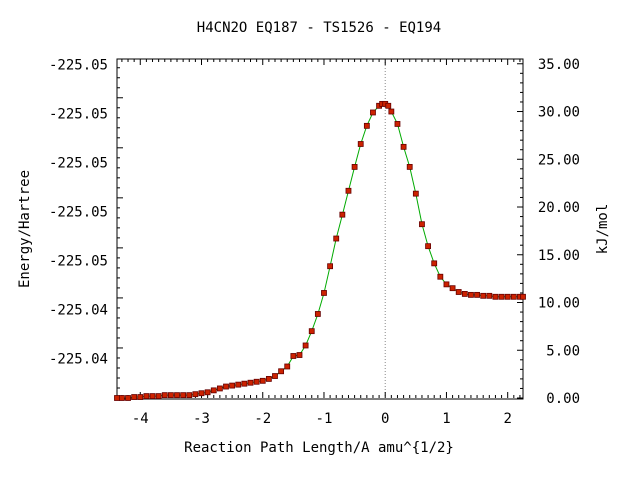 The image size is (640, 480). What do you see at coordinates (385, 419) in the screenshot?
I see `x-tick-label: 0` at bounding box center [385, 419].